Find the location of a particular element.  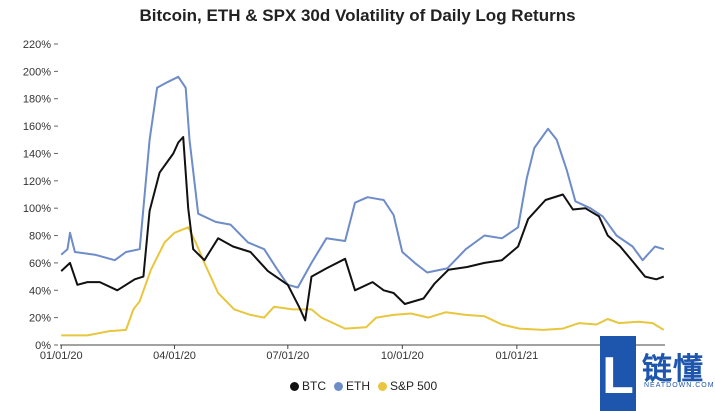

x-axis: 01/01/20 04/01/20 07/01/20 10/01/20 01/01/21 is located at coordinates (352, 353).